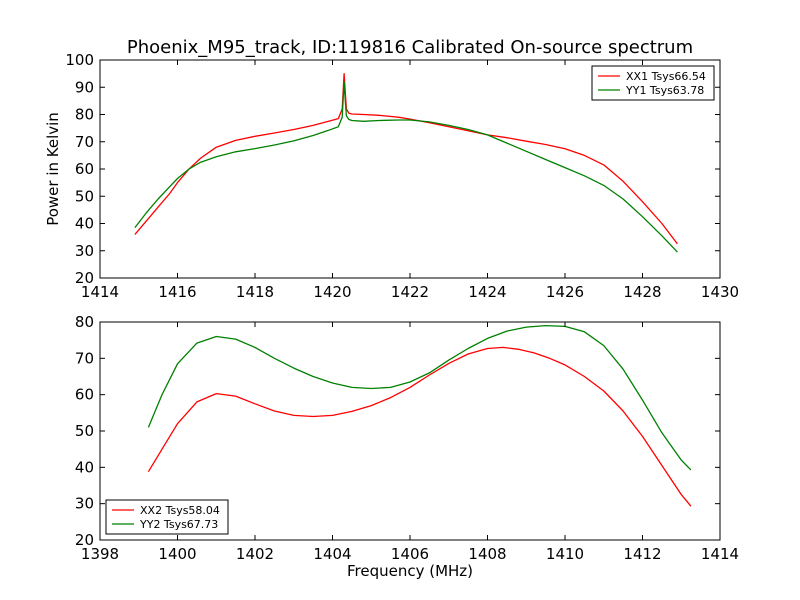  What do you see at coordinates (84, 169) in the screenshot?
I see `upper-y-tick-label: 60` at bounding box center [84, 169].